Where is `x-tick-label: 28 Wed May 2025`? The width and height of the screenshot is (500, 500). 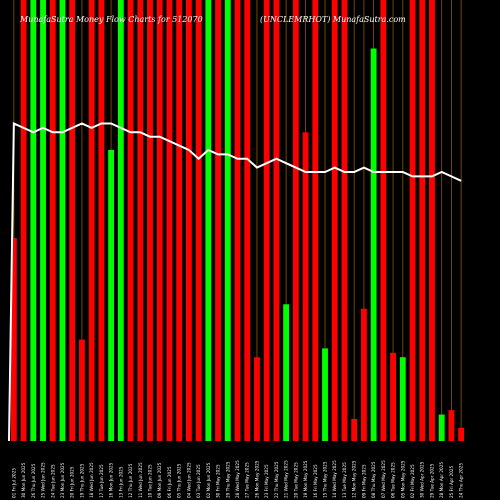
x-tick-label: 28 Wed May 2025 is located at coordinates (237, 479).